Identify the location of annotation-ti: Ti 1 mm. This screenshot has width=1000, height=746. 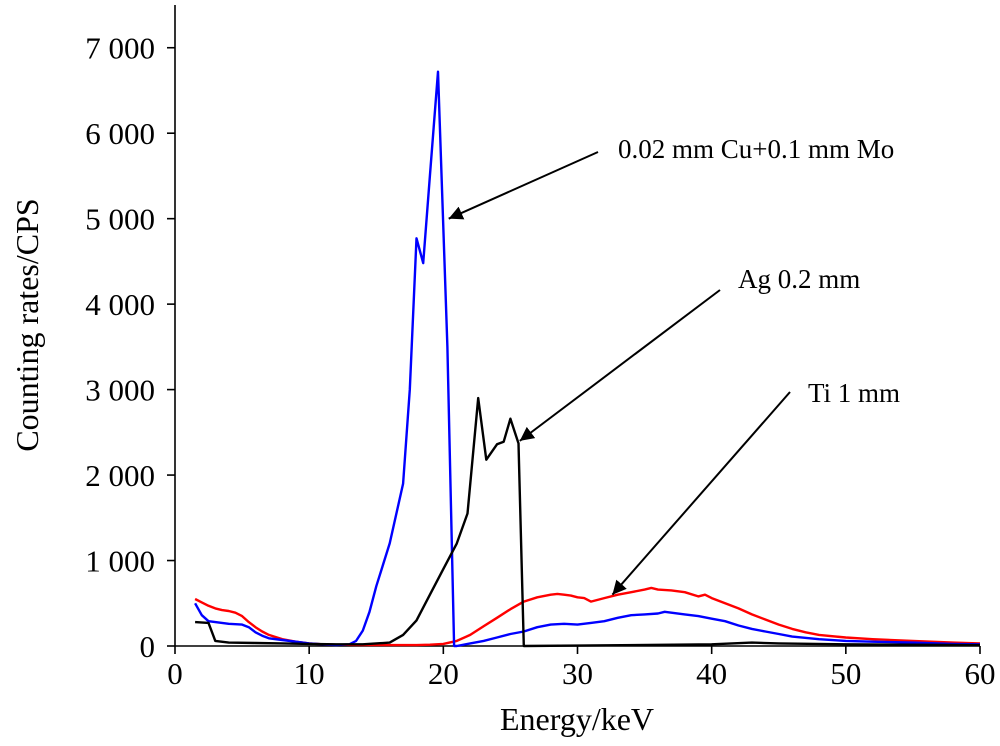
(755, 487).